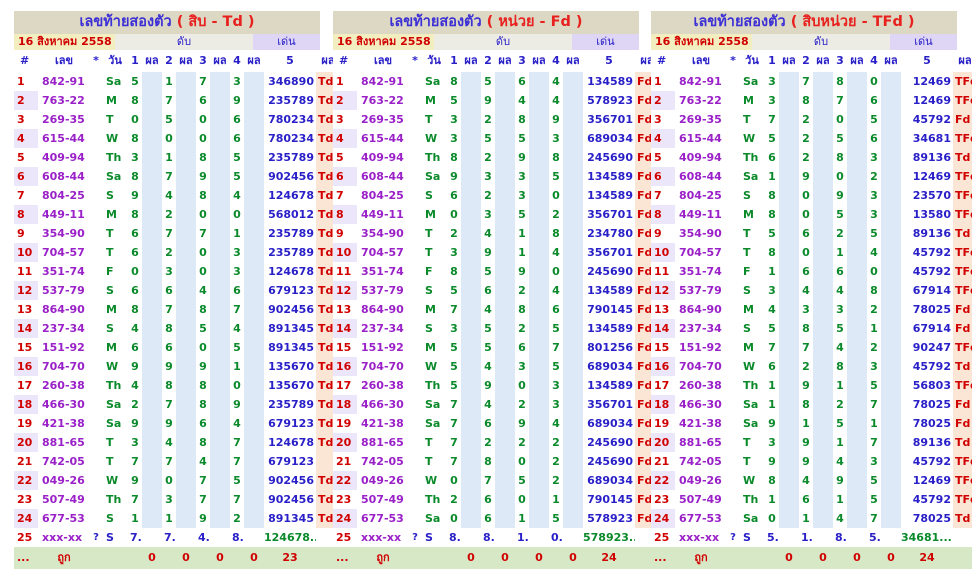 The height and width of the screenshot is (577, 972). What do you see at coordinates (26, 347) in the screenshot?
I see `row-number: 15` at bounding box center [26, 347].